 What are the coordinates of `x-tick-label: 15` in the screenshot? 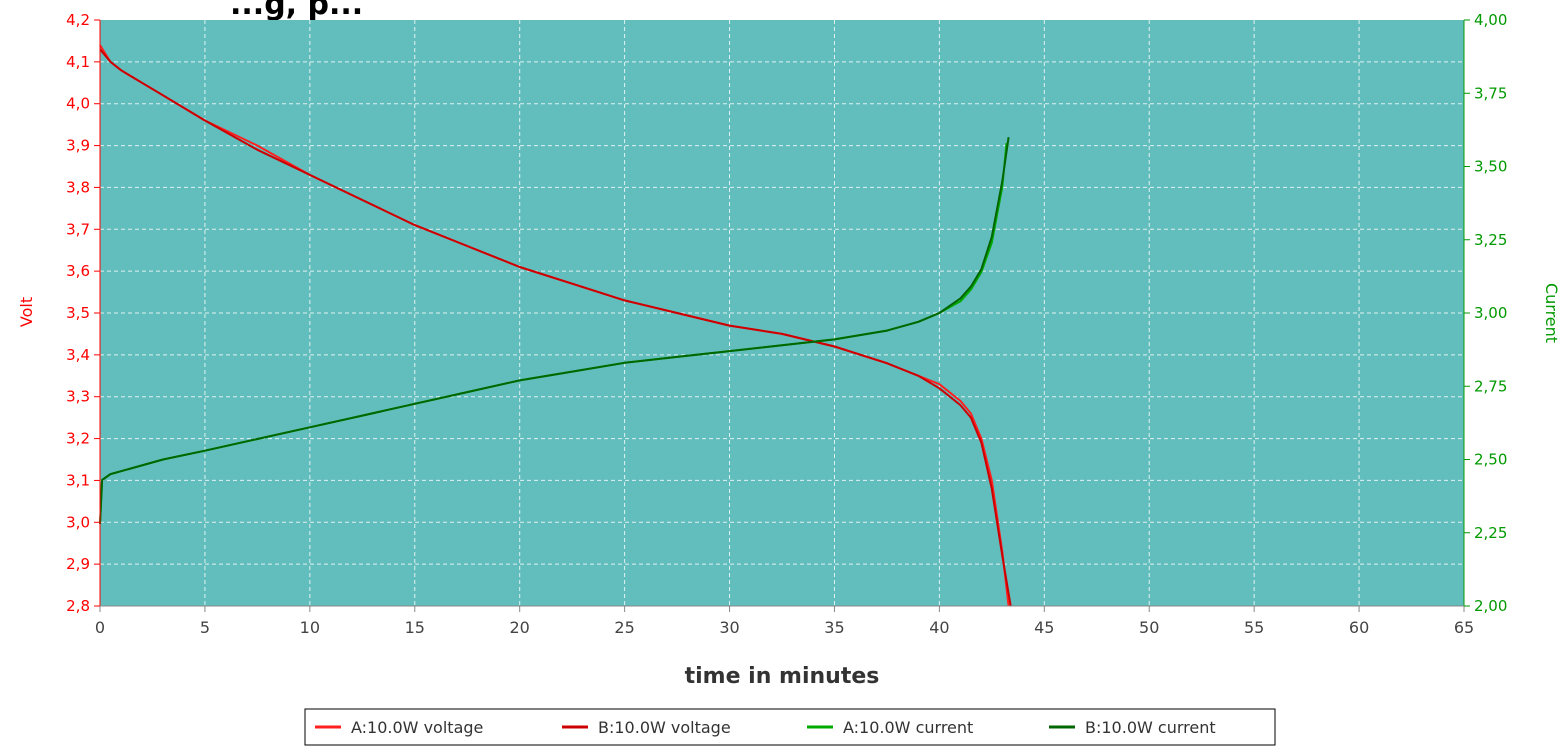 It's located at (415, 627).